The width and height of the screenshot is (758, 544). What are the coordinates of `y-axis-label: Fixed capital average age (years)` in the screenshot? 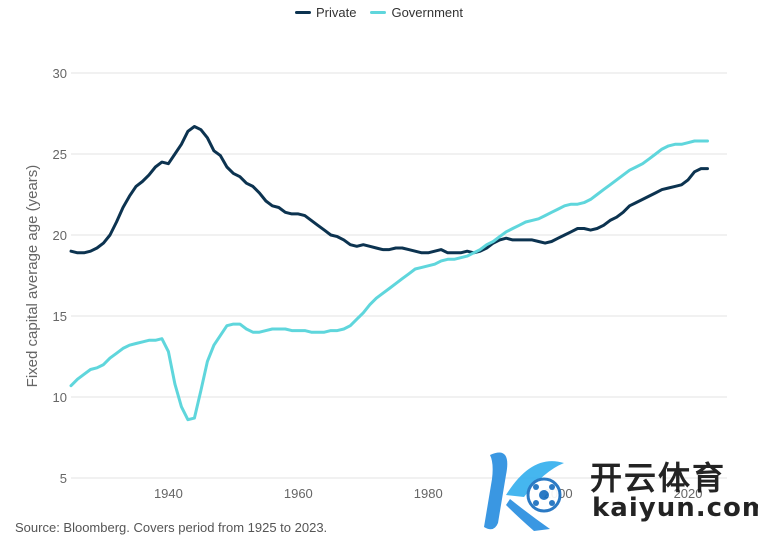 It's located at (32, 276).